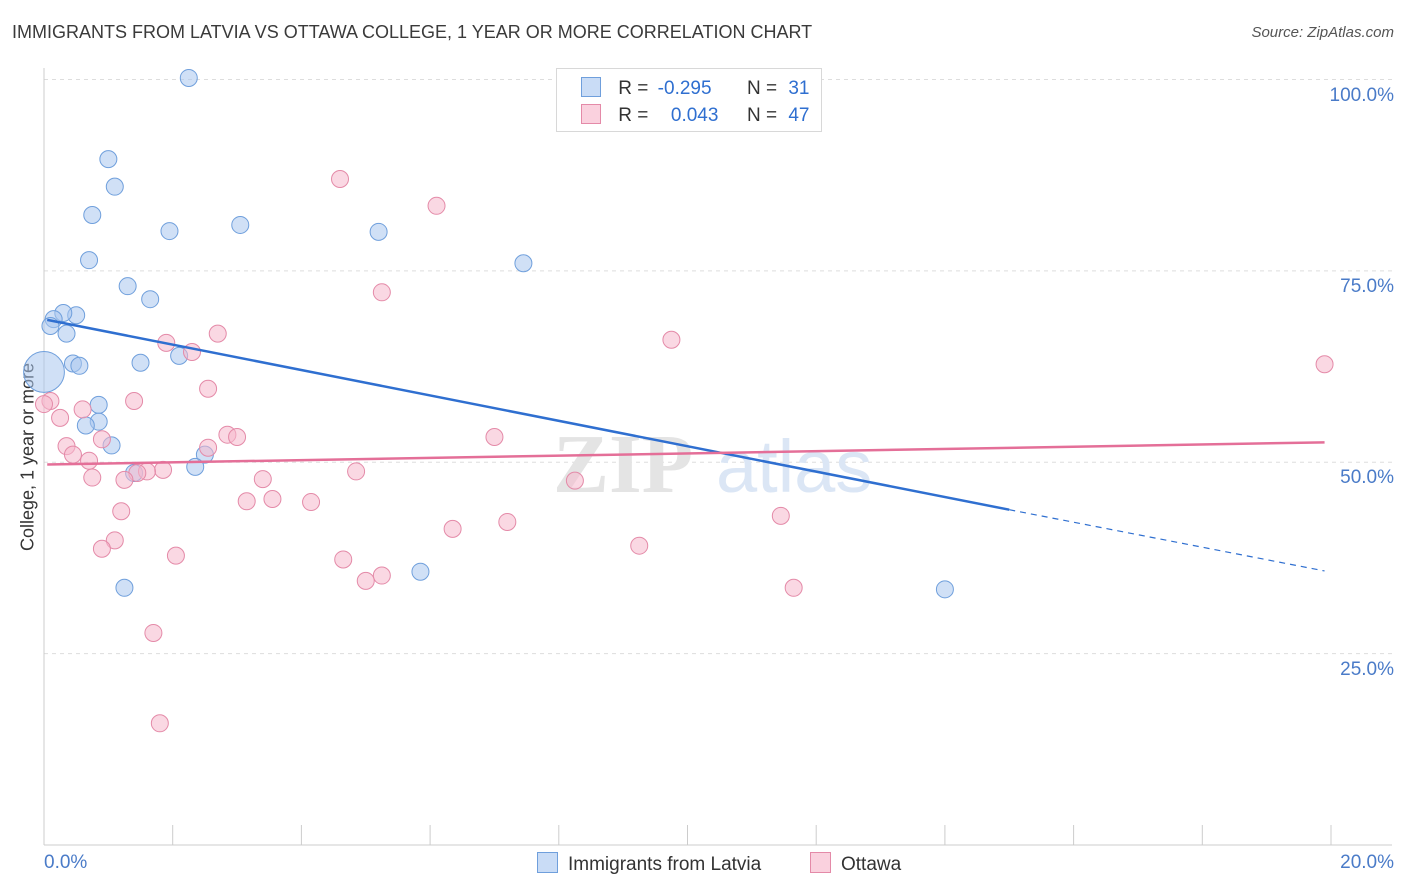 Image resolution: width=1406 pixels, height=892 pixels. What do you see at coordinates (547, 862) in the screenshot?
I see `bottom-legend-swatch-latvia` at bounding box center [547, 862].